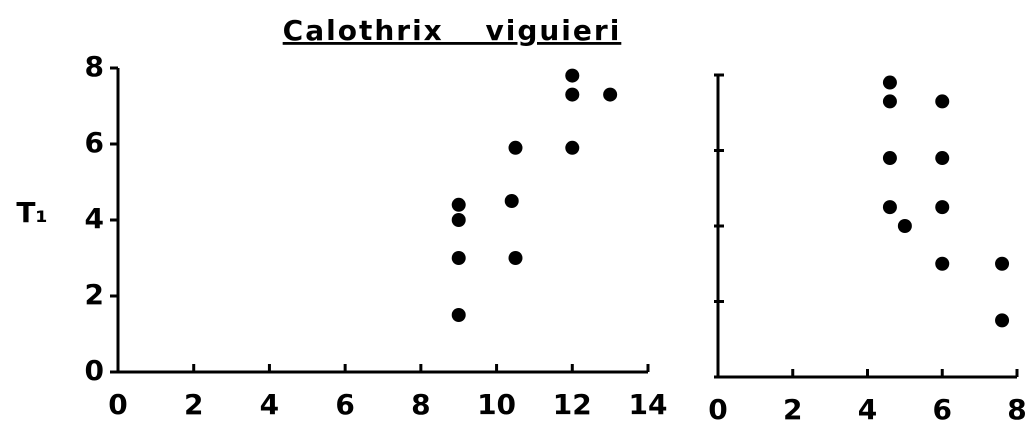  Describe the element at coordinates (496, 404) in the screenshot. I see `x-tick-label: 10` at that location.